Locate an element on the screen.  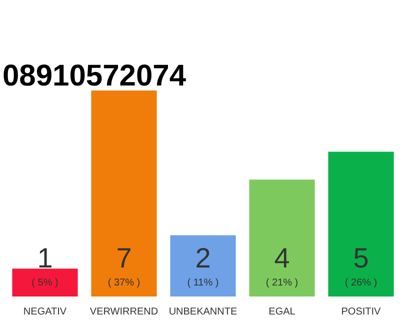
x-tick-label: NEGATIV is located at coordinates (45, 312).